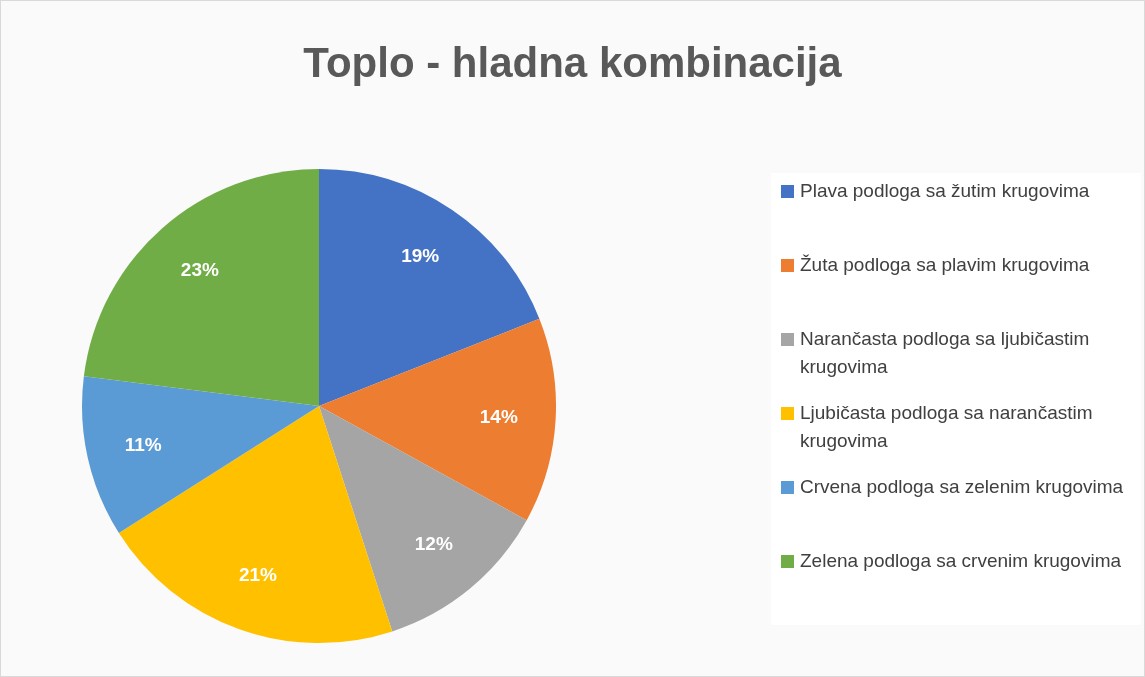  Describe the element at coordinates (945, 353) in the screenshot. I see `legend-label: Narančasta podloga sa ljubičastim krugovima` at that location.